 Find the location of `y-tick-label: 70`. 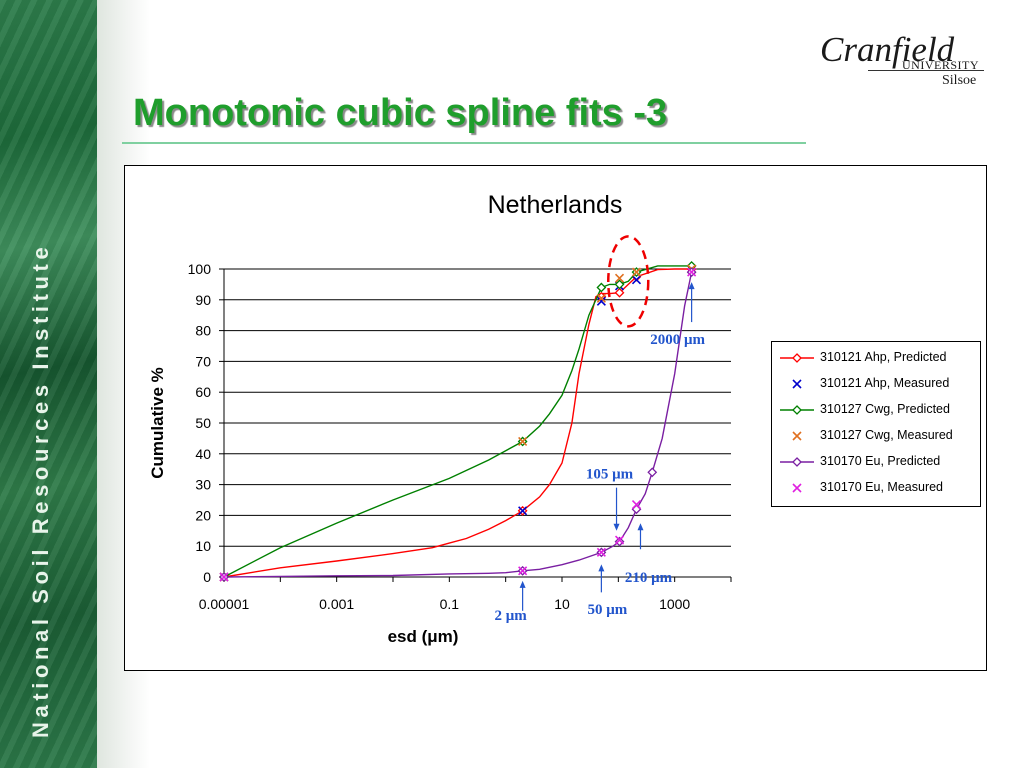

y-tick-label: 70 is located at coordinates (203, 361).